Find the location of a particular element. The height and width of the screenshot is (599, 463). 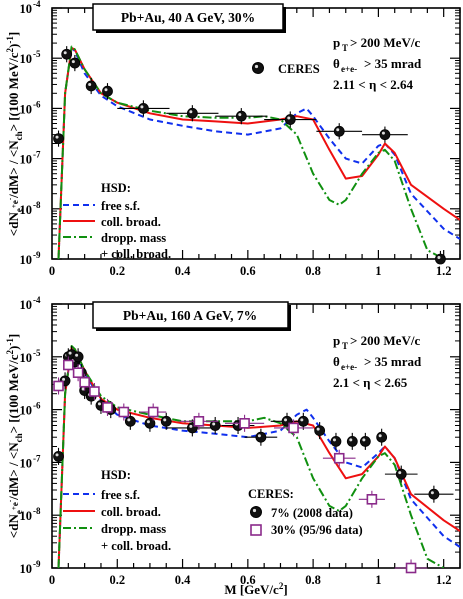

bottom-pt-T: T is located at coordinates (345, 346).